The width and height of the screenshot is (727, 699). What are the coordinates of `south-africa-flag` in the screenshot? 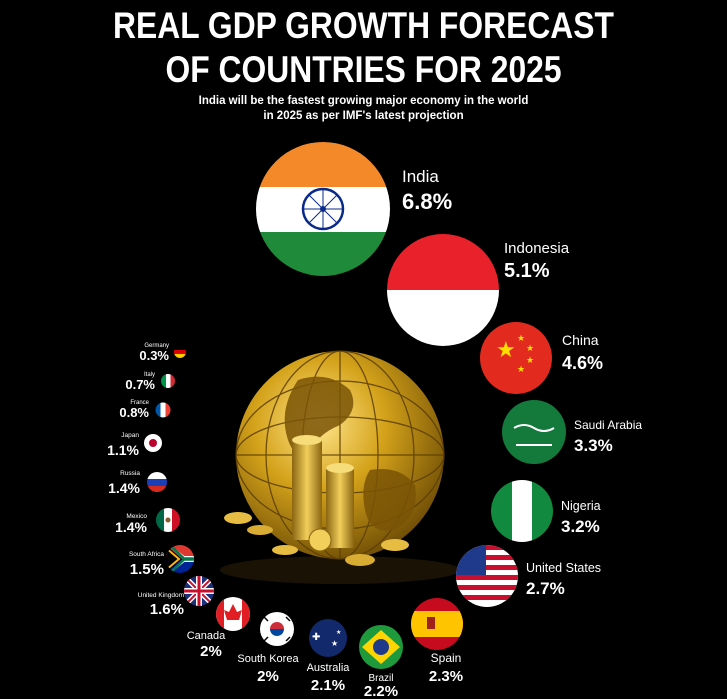 It's located at (180, 559).